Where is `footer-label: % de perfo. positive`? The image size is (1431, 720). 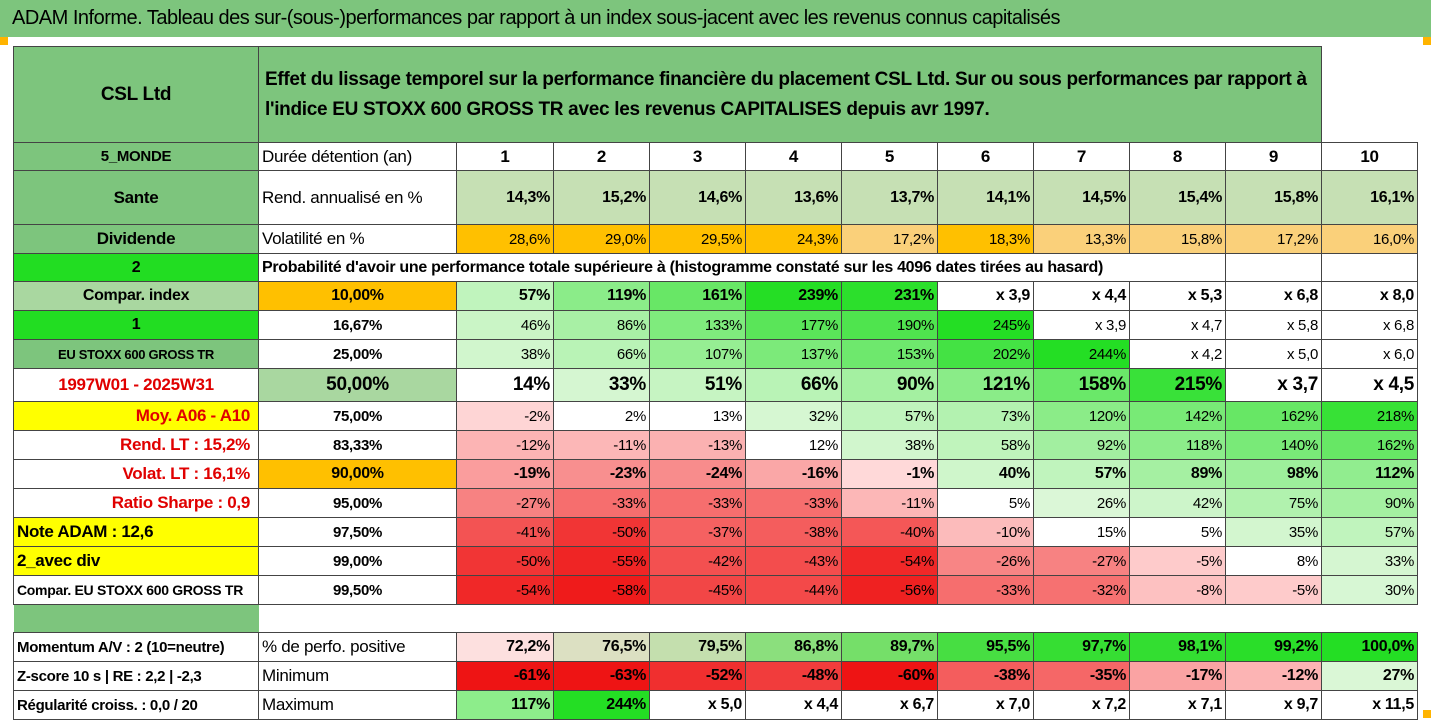
footer-label: % de perfo. positive is located at coordinates (357, 647).